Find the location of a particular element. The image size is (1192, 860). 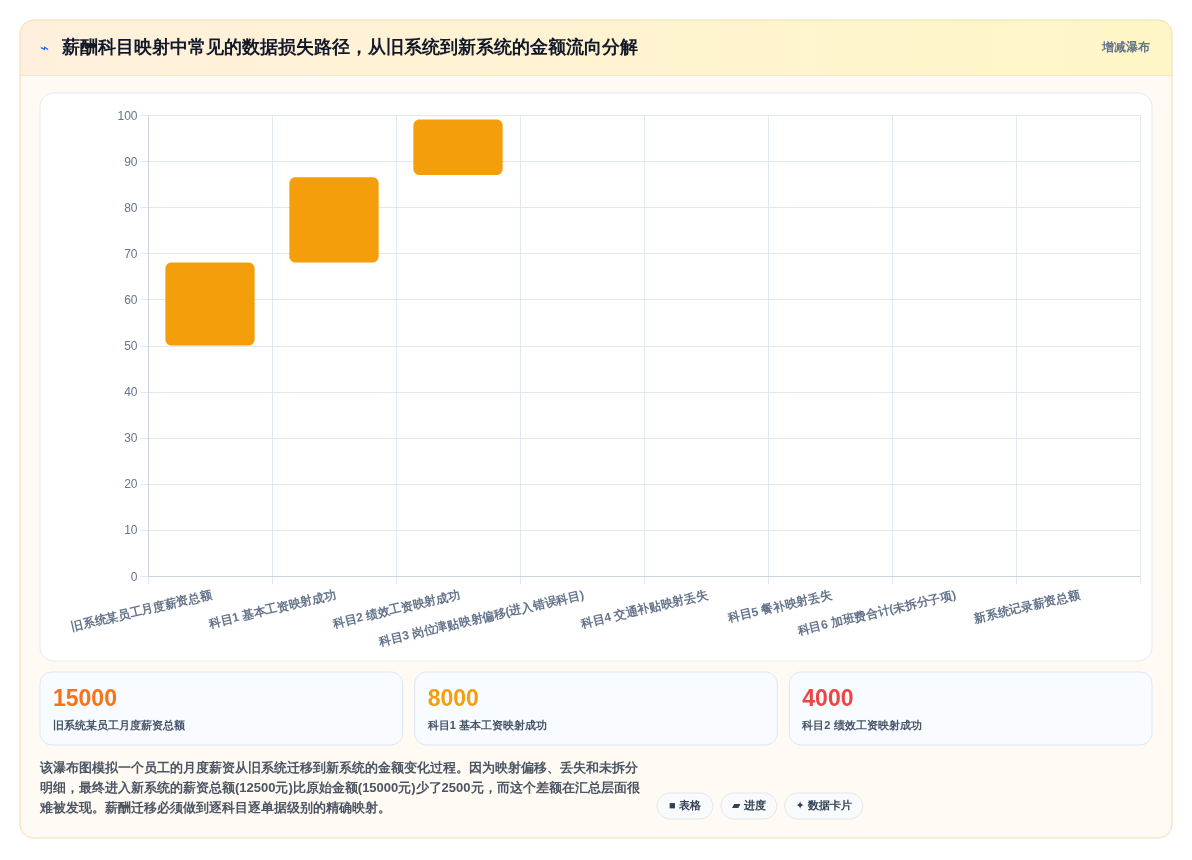

y-tick-label: 0 is located at coordinates (134, 576).